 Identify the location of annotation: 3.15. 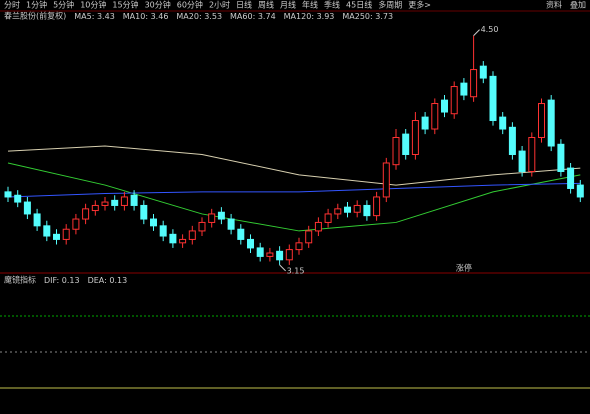
(296, 270).